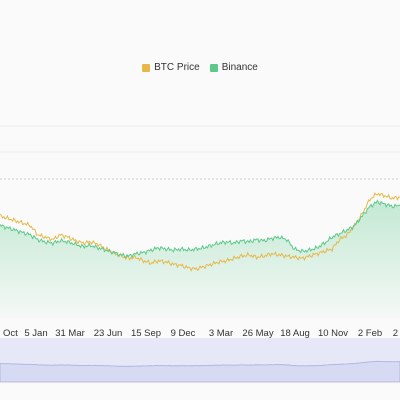 The width and height of the screenshot is (400, 400). What do you see at coordinates (108, 333) in the screenshot?
I see `x-tick-label: 23 Jun` at bounding box center [108, 333].